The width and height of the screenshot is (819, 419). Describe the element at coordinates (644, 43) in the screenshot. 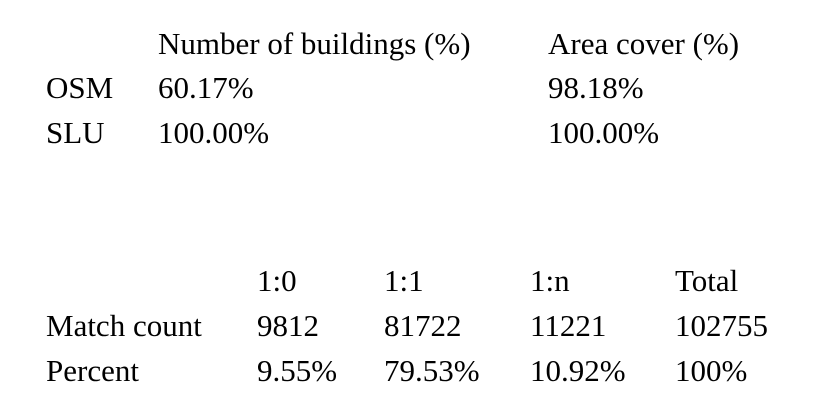

I see `column-header-area-cover: Area cover (%)` at that location.